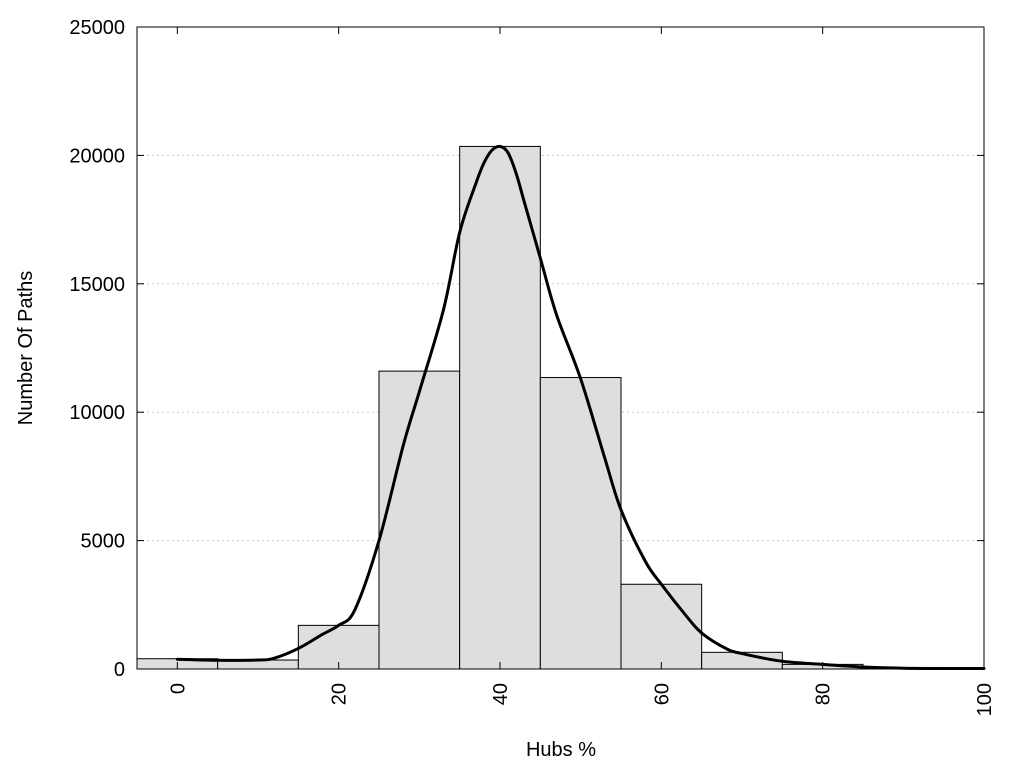 This screenshot has height=768, width=1024. Describe the element at coordinates (985, 699) in the screenshot. I see `x-tick-label-100: 100` at that location.